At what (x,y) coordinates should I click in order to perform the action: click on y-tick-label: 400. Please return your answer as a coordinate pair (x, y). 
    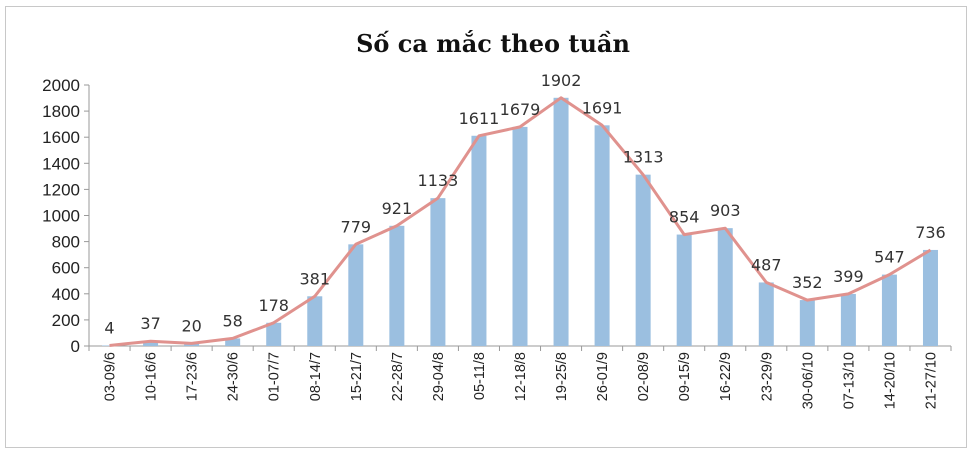
    Looking at the image, I should click on (66, 294).